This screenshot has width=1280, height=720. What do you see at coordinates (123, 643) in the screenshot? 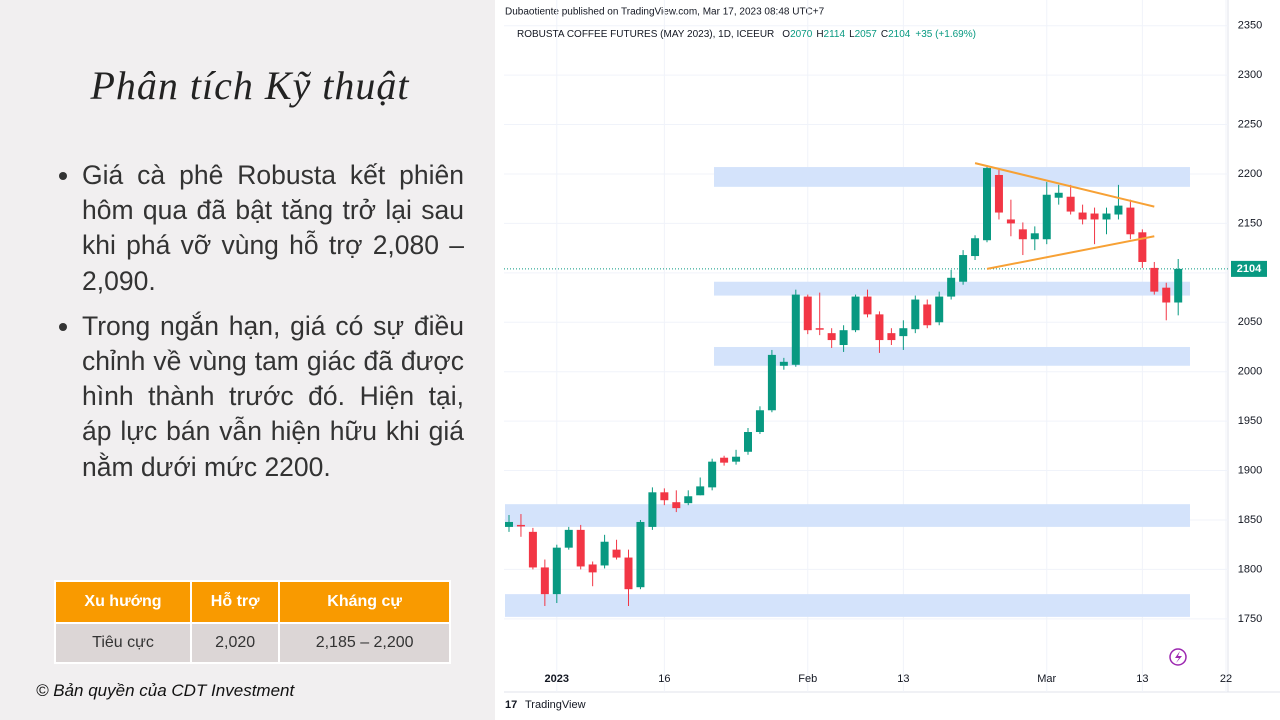
I see `table-cell: Tiêu cực` at bounding box center [123, 643].